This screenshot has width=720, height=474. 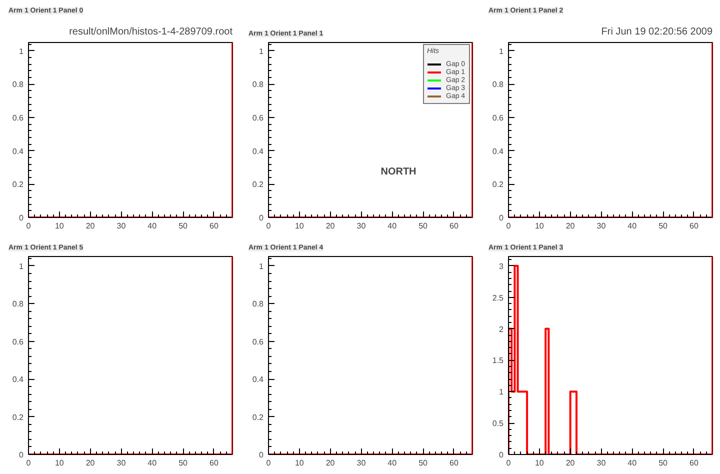 What do you see at coordinates (398, 172) in the screenshot?
I see `annotation: NORTH` at bounding box center [398, 172].